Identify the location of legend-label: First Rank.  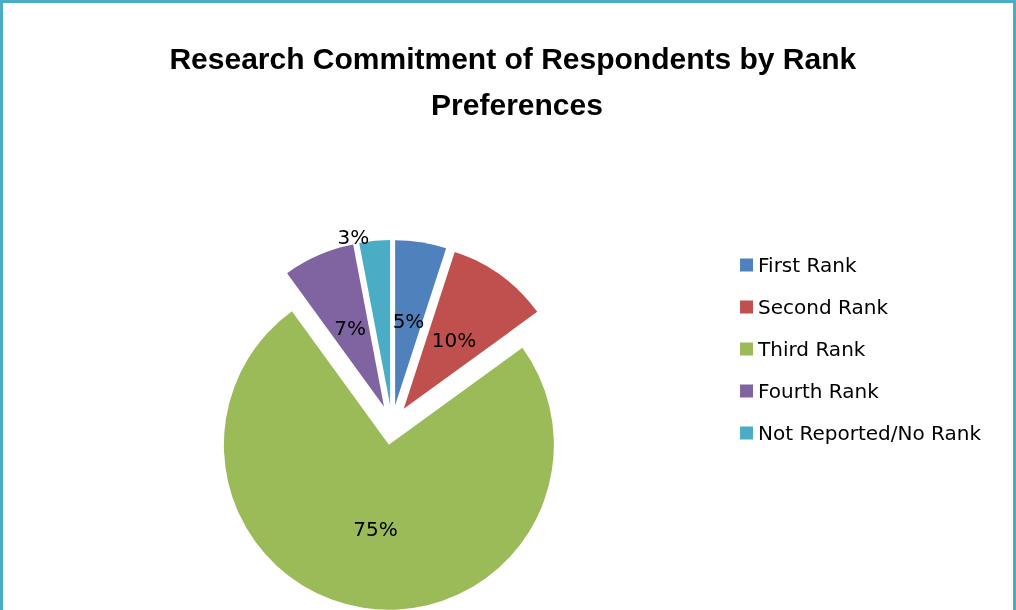
(807, 265).